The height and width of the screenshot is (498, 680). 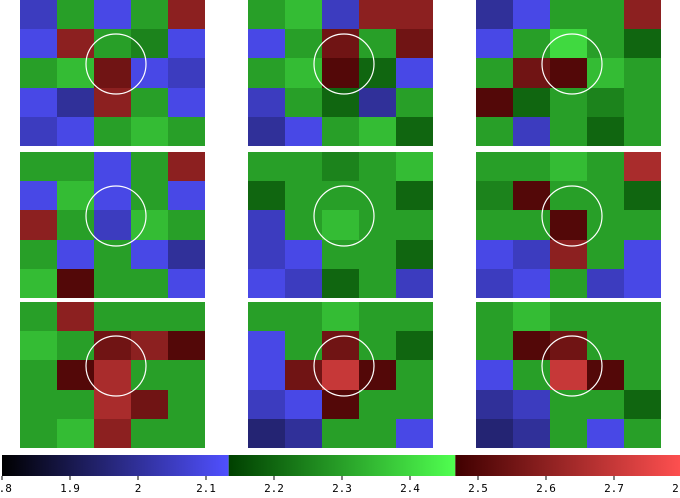 What do you see at coordinates (206, 488) in the screenshot?
I see `colorbar-tick-label: 2.1` at bounding box center [206, 488].